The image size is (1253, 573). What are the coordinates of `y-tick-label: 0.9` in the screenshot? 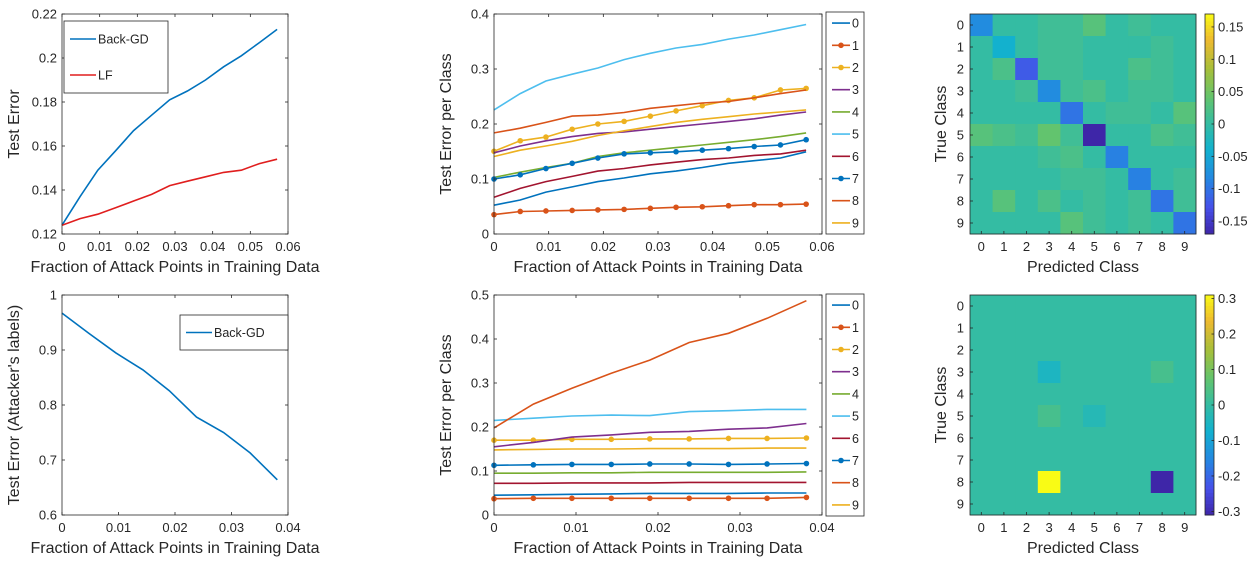 It's located at (48, 350).